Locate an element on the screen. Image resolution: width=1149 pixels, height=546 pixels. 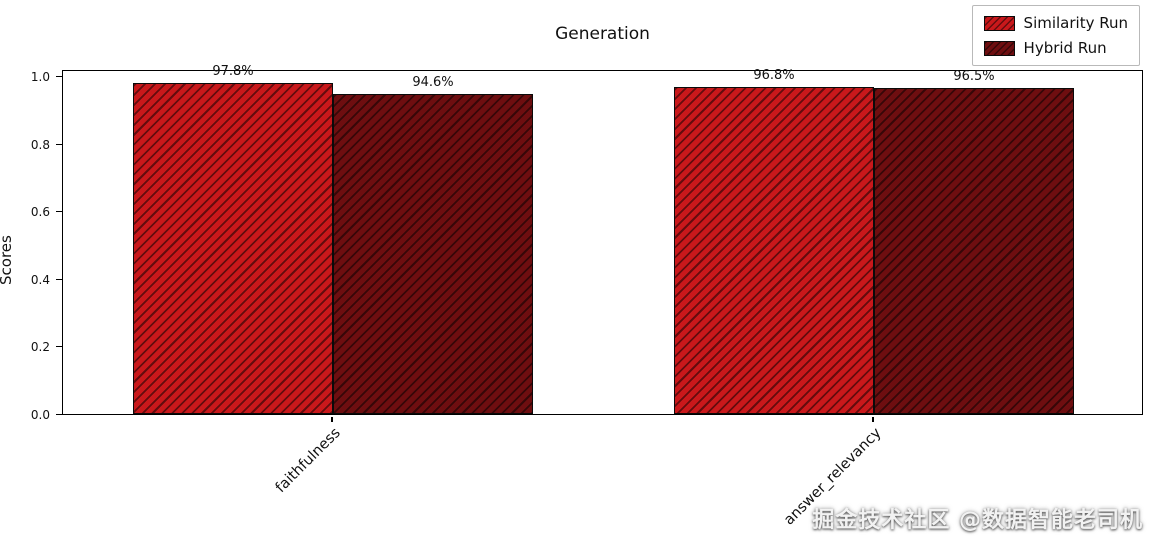
y-tick-label: 0.0 is located at coordinates (40, 415).